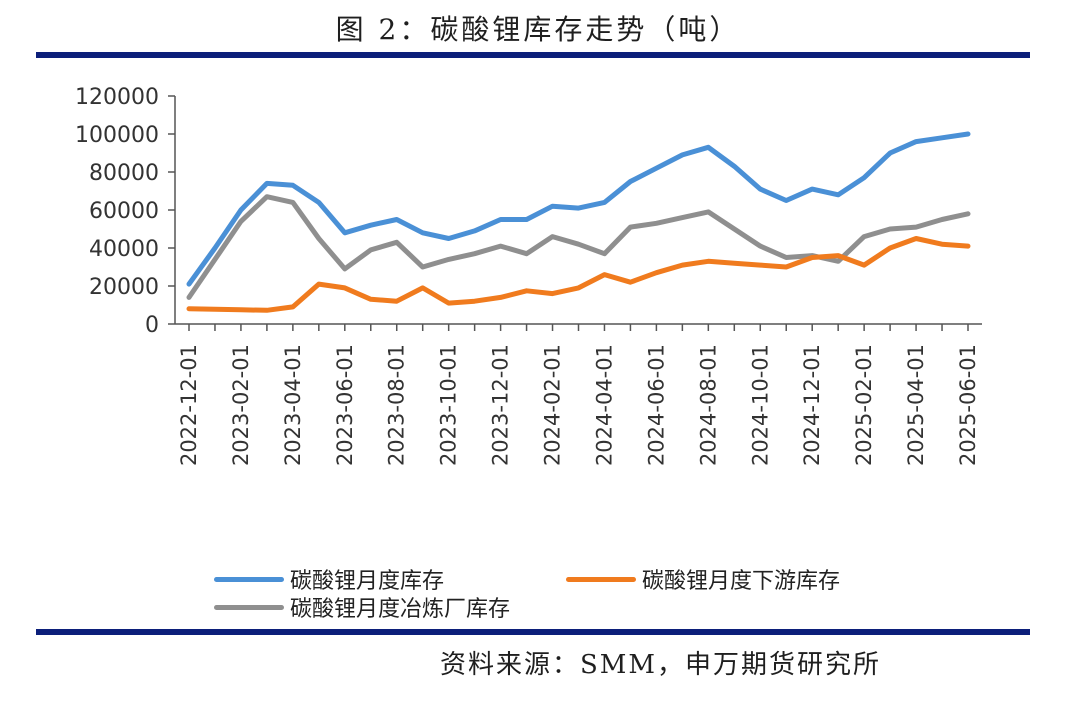 The width and height of the screenshot is (1076, 722). I want to click on x-tick-label: 2025-02-01, so click(864, 405).